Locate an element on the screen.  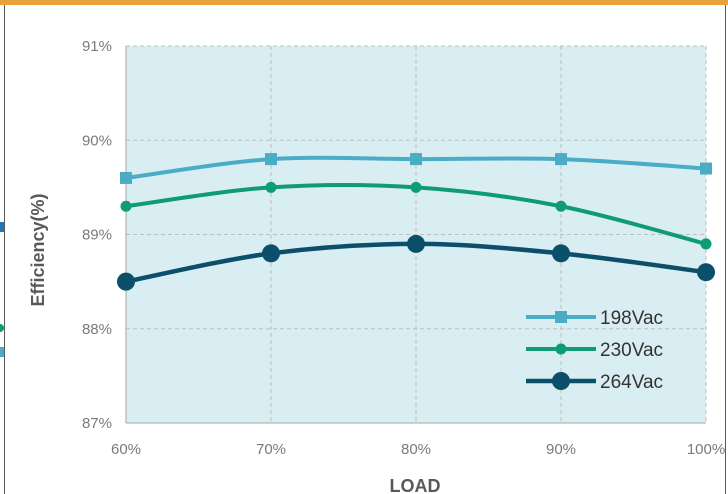
legend-item: 264Vac is located at coordinates (594, 382).